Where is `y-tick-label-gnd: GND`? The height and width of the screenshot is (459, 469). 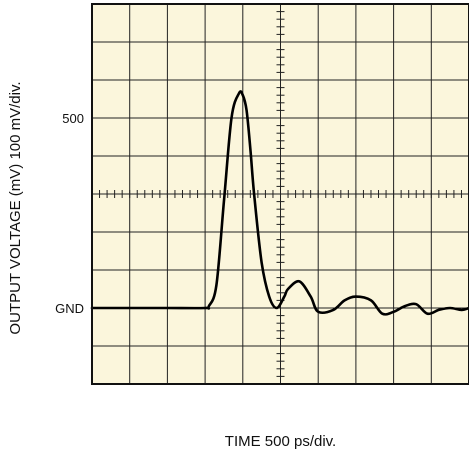 y-tick-label-gnd: GND is located at coordinates (69, 308).